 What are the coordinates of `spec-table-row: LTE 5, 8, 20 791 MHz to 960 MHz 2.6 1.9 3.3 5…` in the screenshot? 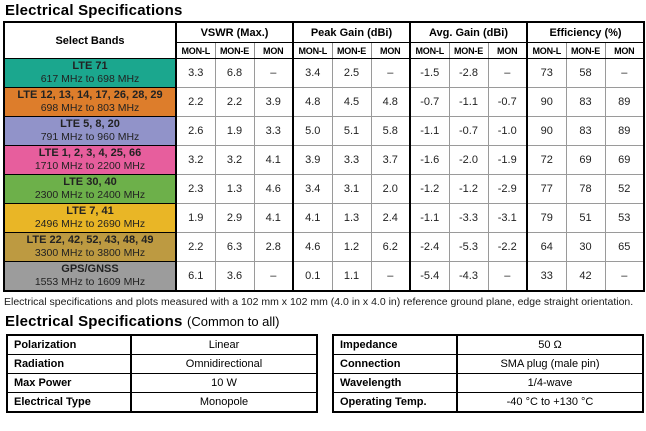 It's located at (324, 131).